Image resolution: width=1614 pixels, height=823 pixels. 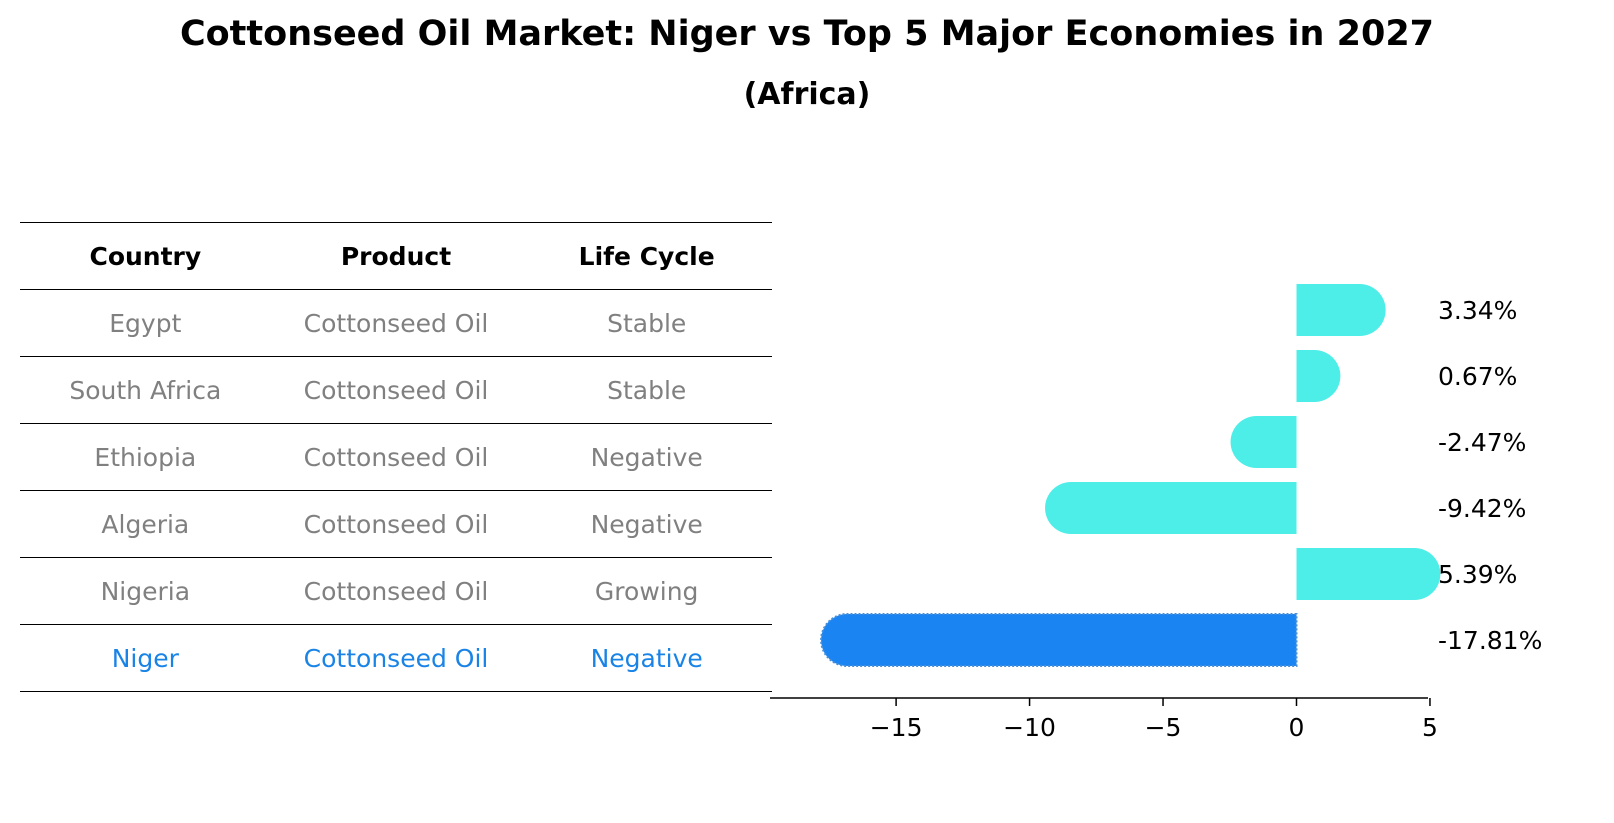 I want to click on x-tick-label: −5, so click(x=1163, y=727).